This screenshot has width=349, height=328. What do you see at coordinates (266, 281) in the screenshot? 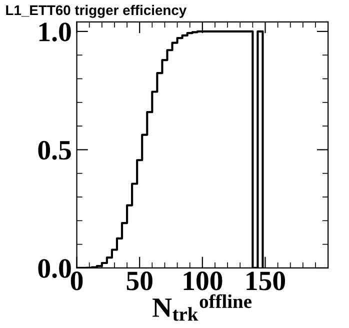
I see `x-tick-label: 150` at bounding box center [266, 281].